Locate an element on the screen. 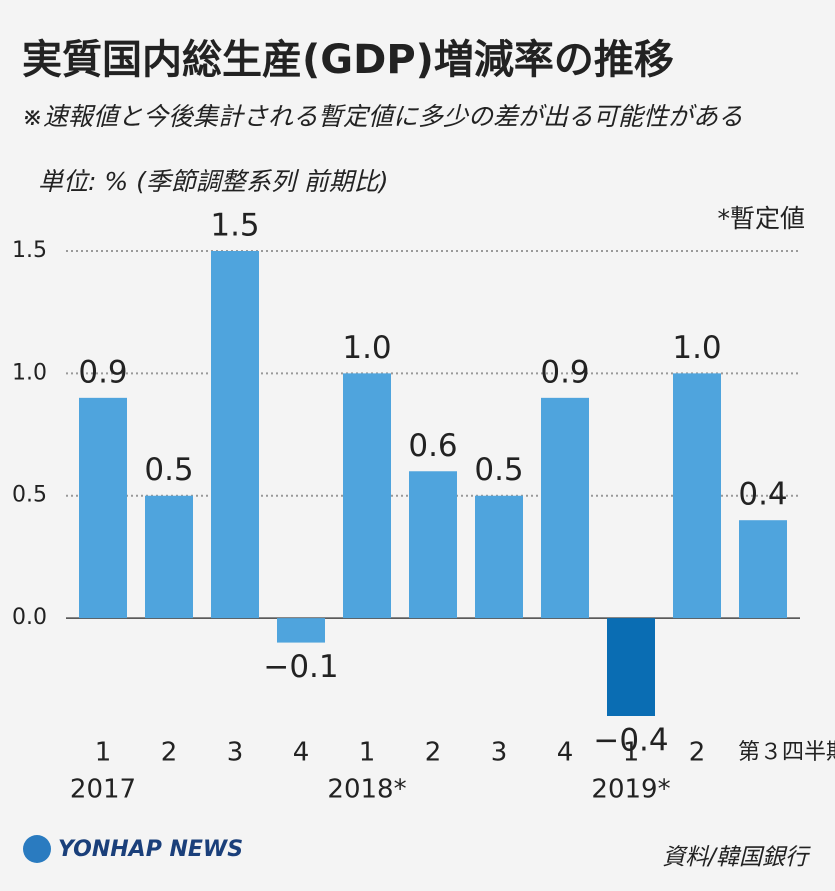 This screenshot has height=891, width=835. source: 資料/韓国銀行 is located at coordinates (736, 858).